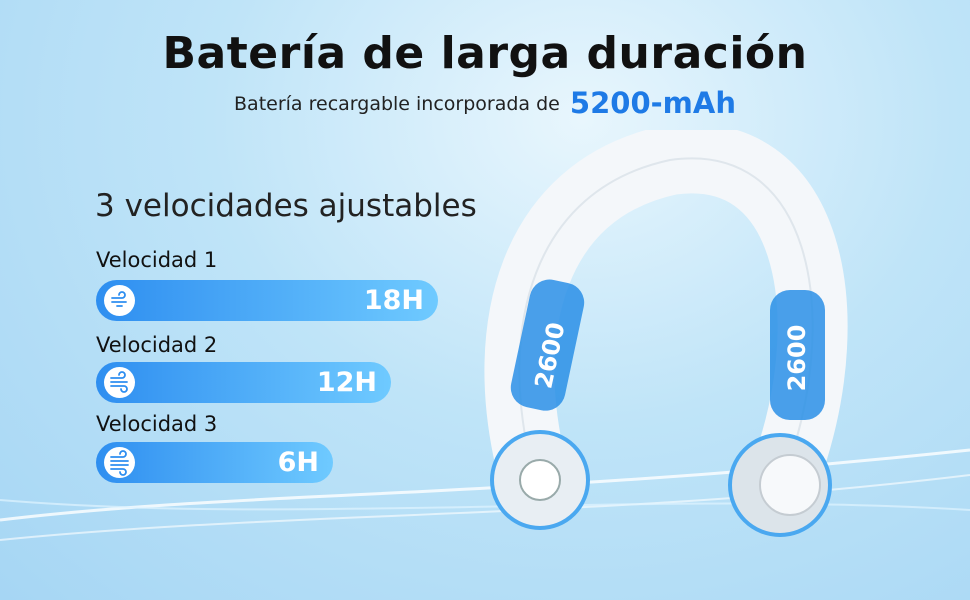 The height and width of the screenshot is (600, 970). I want to click on battery-right-label: 2600, so click(797, 358).